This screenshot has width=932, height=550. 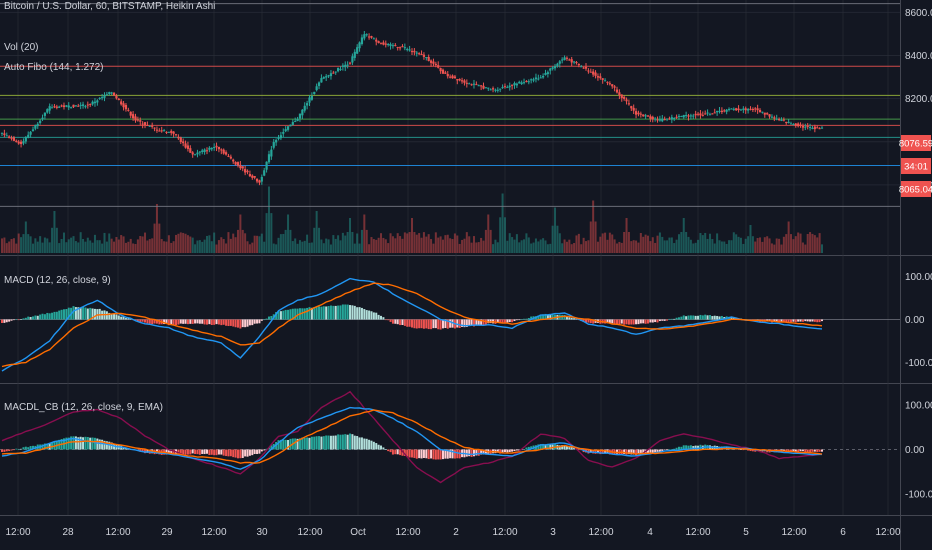 I want to click on macd-pane-title: MACD (12, 26, close, 9), so click(x=57, y=280).